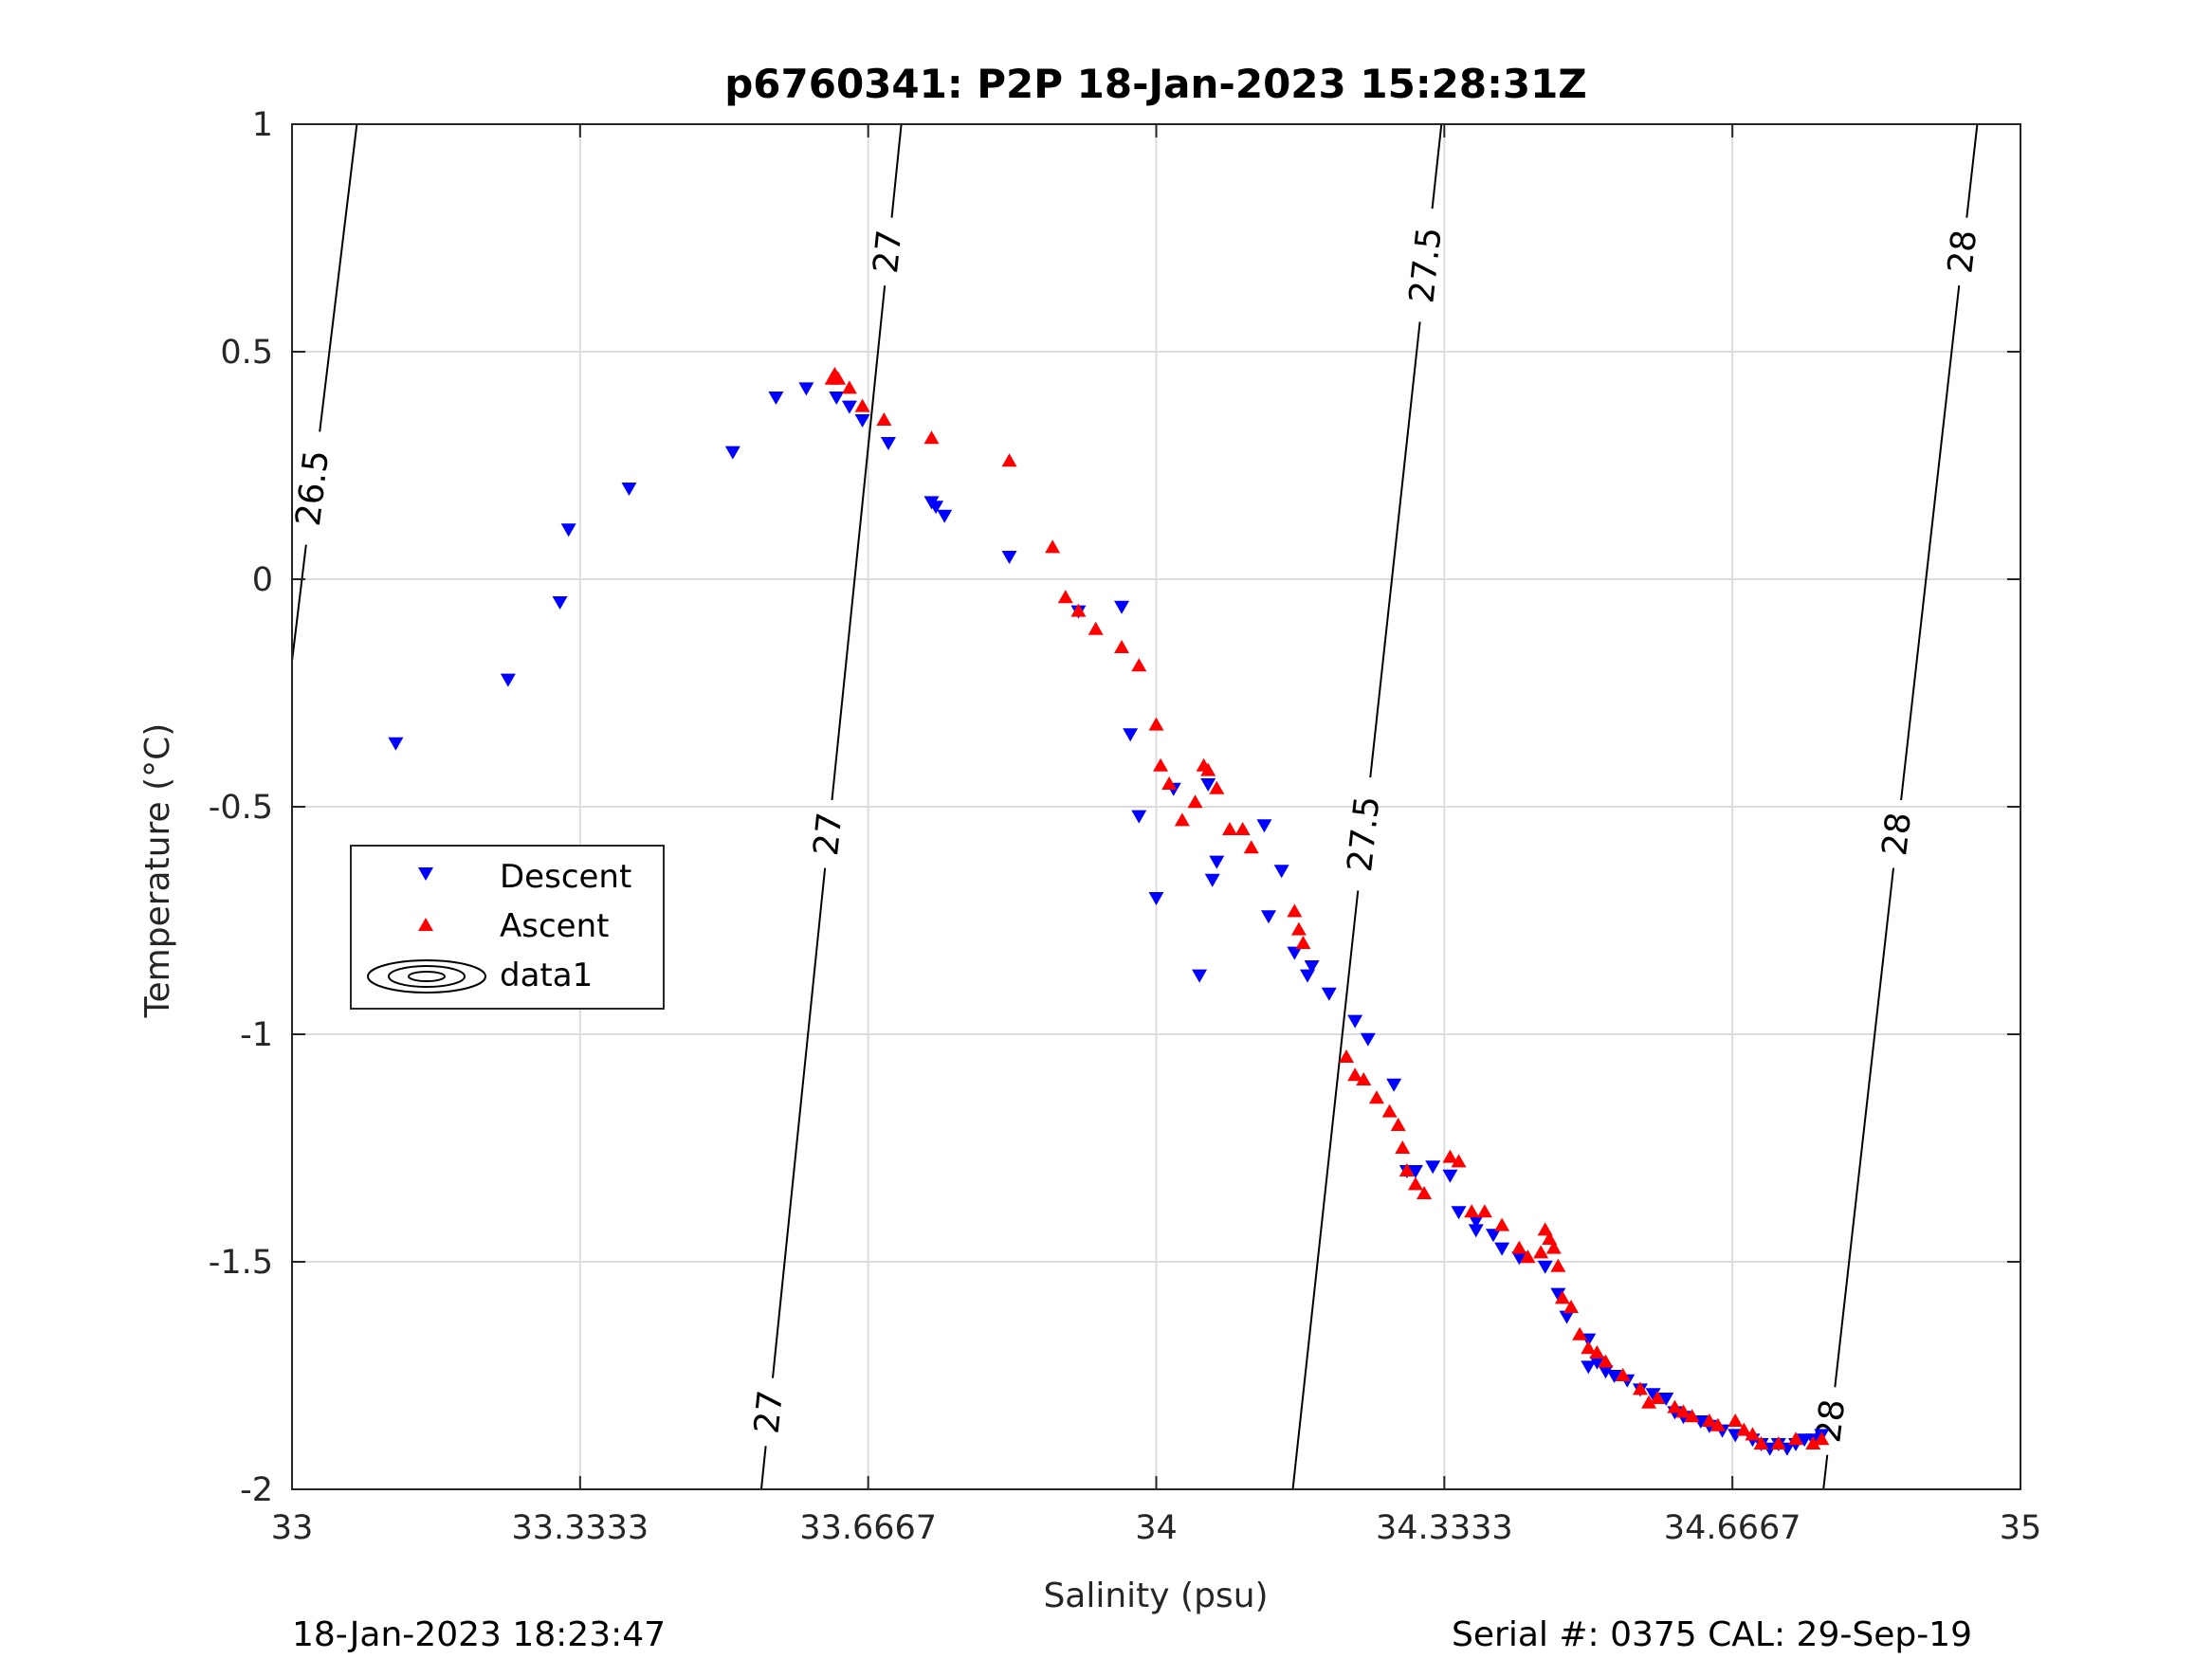 Image resolution: width=2212 pixels, height=1659 pixels. Describe the element at coordinates (580, 1528) in the screenshot. I see `x-tick-label: 33.3333` at that location.